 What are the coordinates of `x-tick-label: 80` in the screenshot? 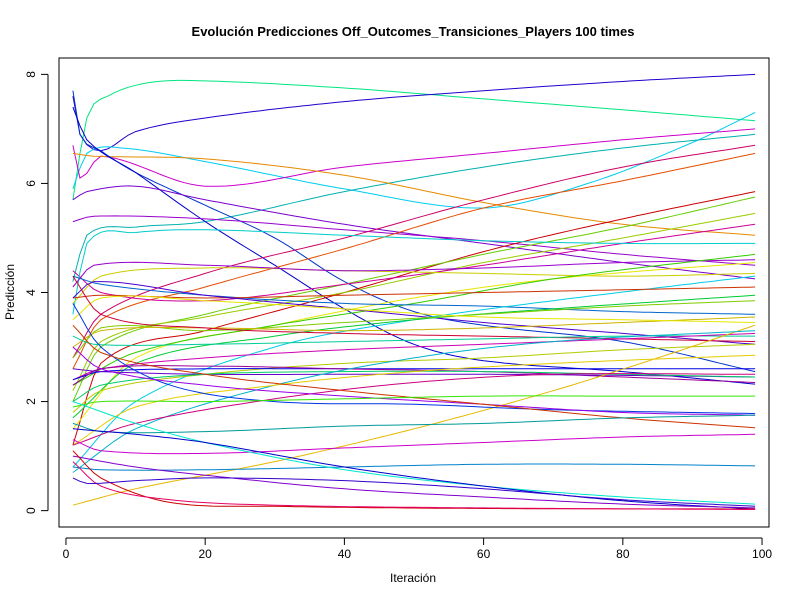 It's located at (623, 554).